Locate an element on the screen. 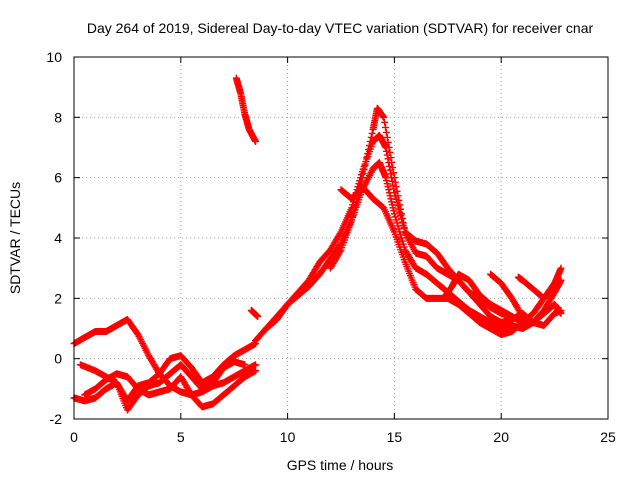  series-arc-j is located at coordinates (432, 261).